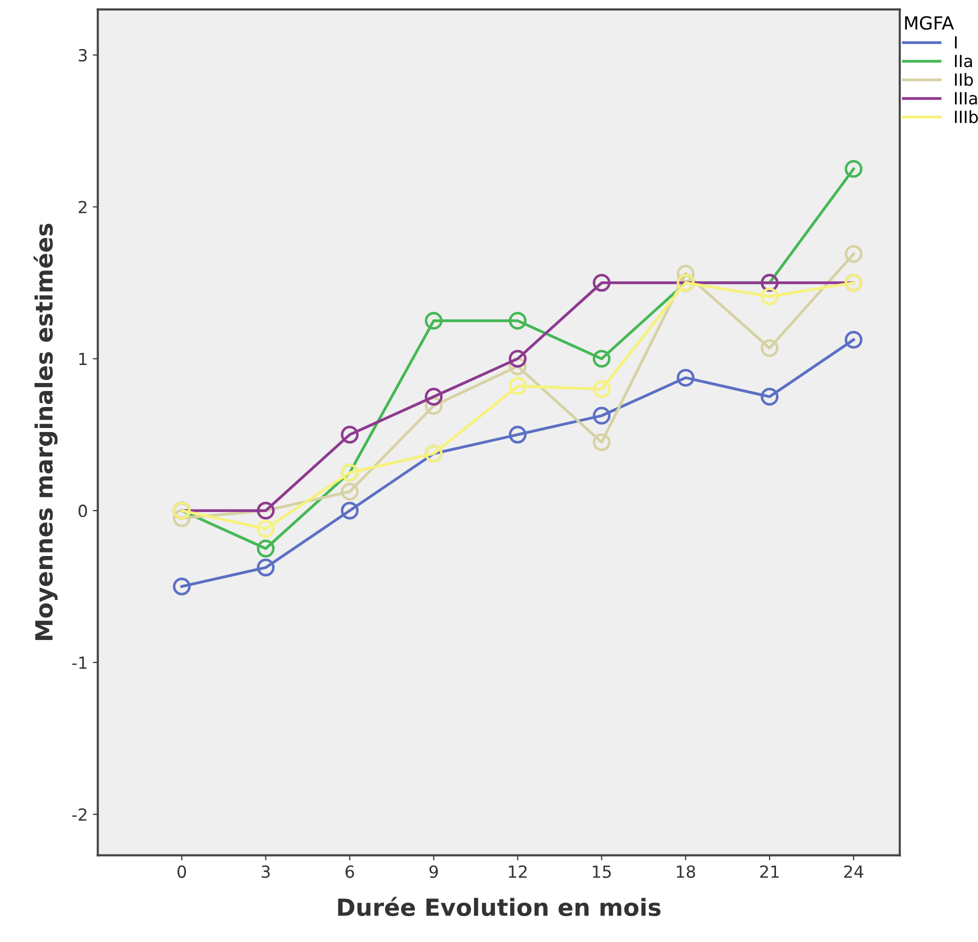 This screenshot has width=978, height=942. Describe the element at coordinates (956, 42) in the screenshot. I see `legend-label: I` at that location.